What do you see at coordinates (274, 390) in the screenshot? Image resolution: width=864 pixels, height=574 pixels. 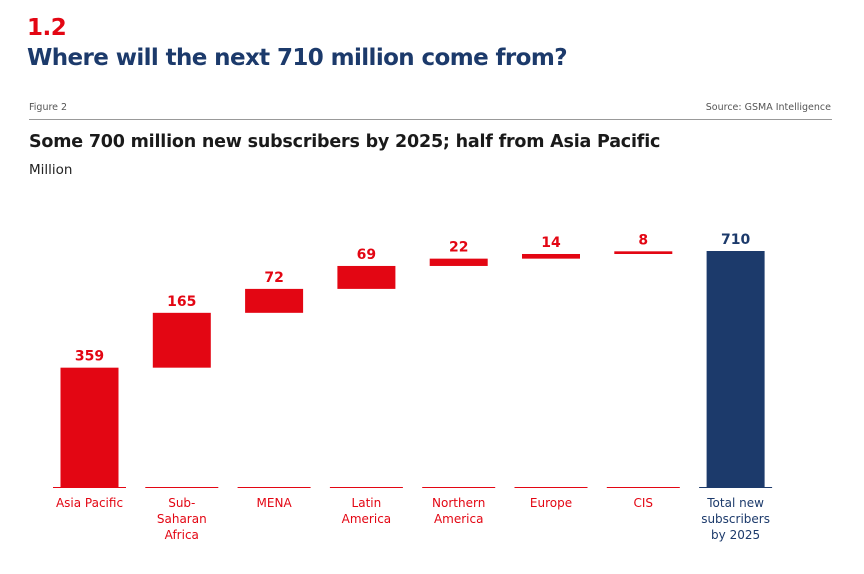 I see `bar-group: 72 MENA` at bounding box center [274, 390].